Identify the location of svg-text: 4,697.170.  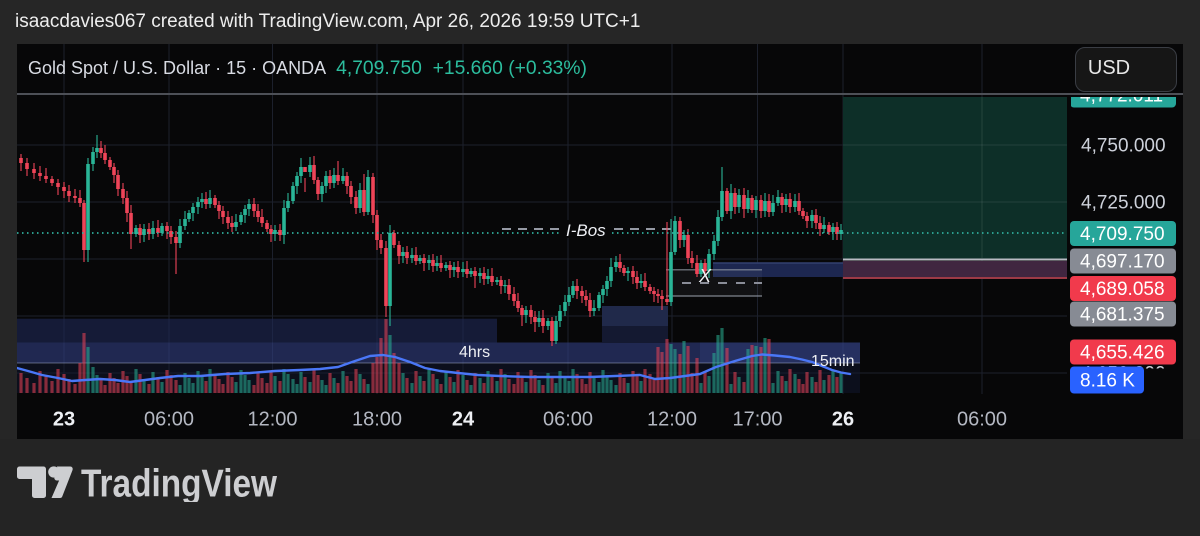
(1122, 262).